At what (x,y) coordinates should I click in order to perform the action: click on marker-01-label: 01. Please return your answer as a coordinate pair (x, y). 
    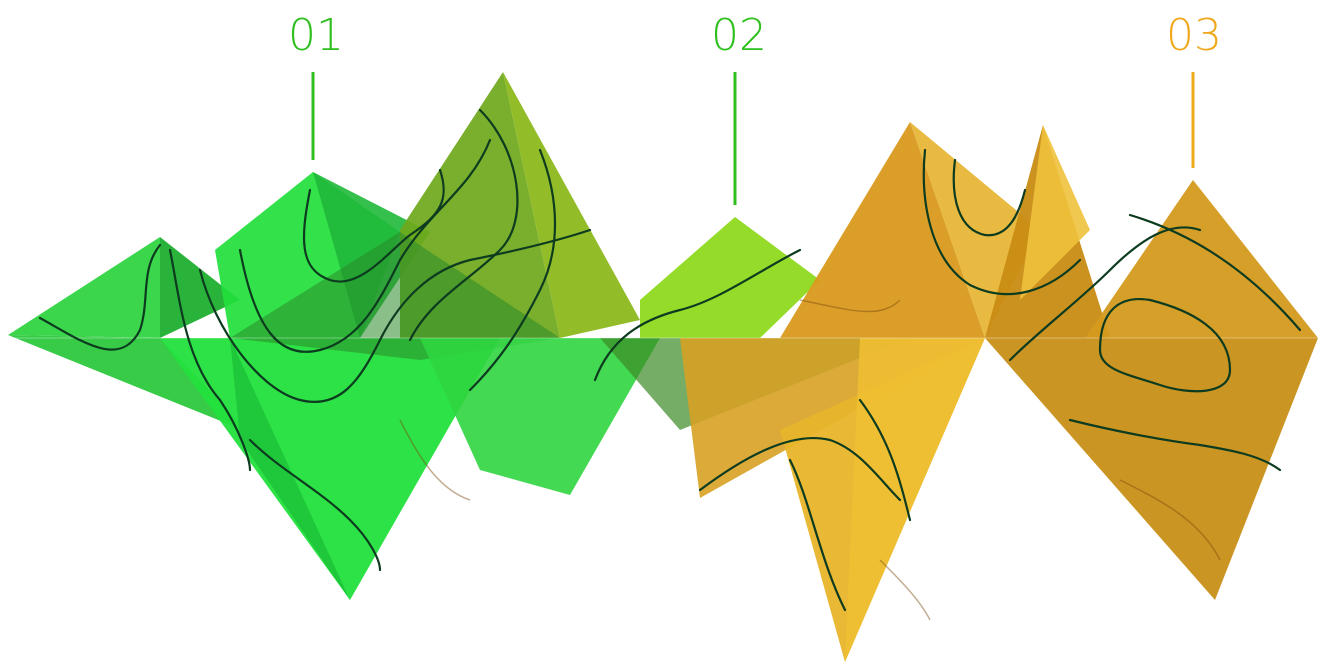
    Looking at the image, I should click on (316, 35).